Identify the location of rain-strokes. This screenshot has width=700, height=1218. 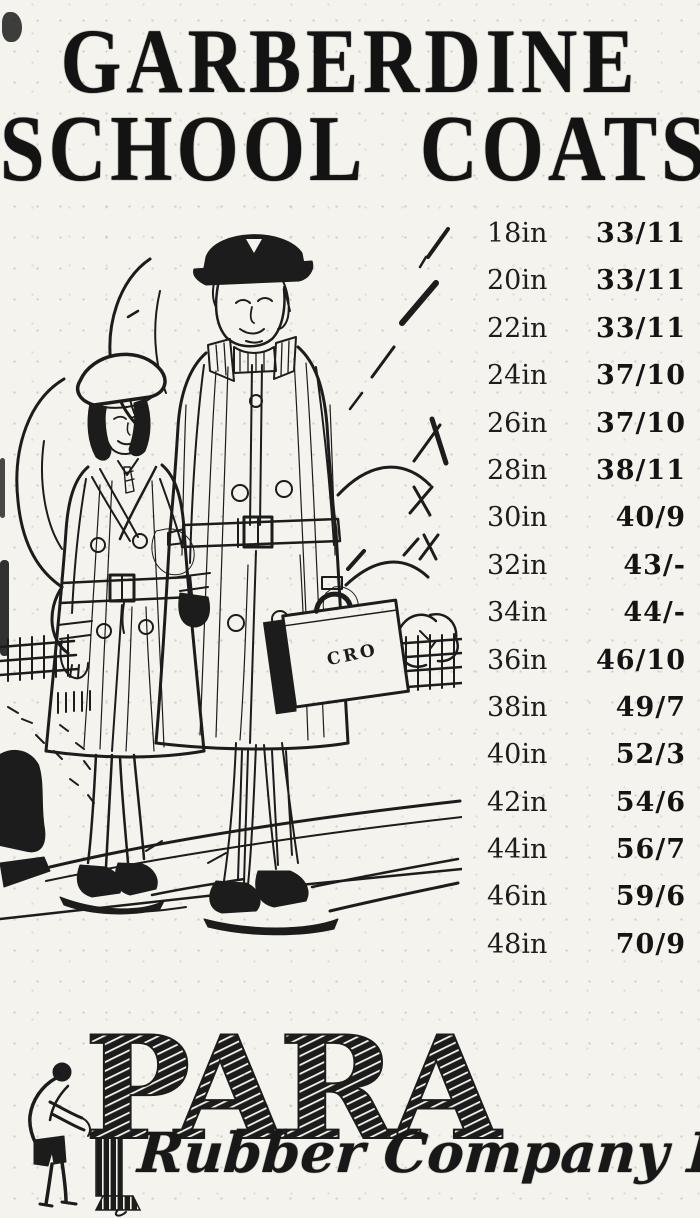
(399, 346).